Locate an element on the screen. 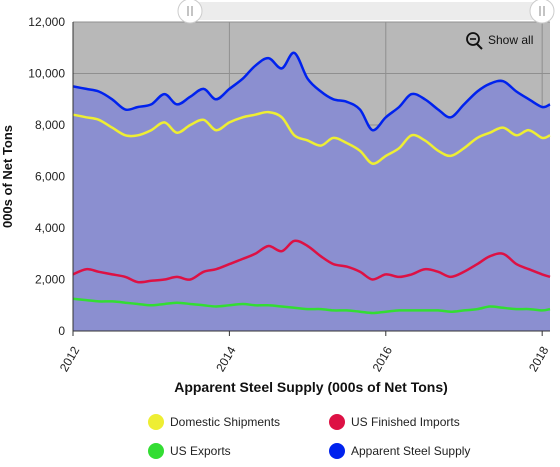 This screenshot has width=560, height=467. legend-label: Domestic Shipments is located at coordinates (225, 422).